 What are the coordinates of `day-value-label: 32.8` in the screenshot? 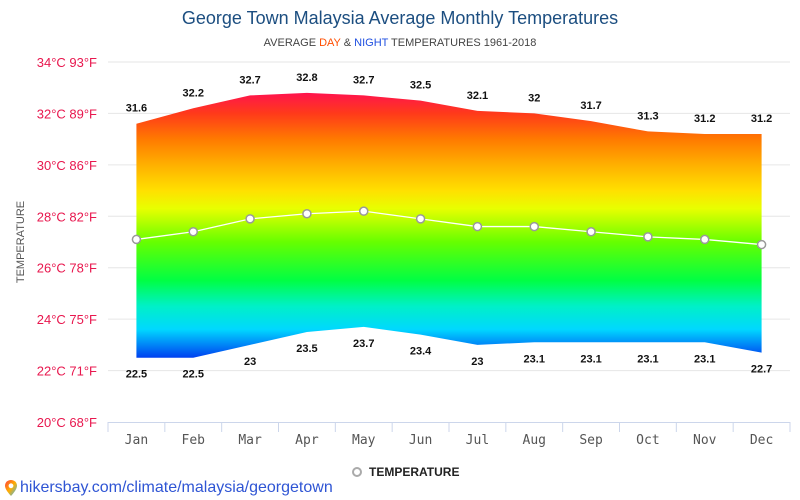 It's located at (306, 78).